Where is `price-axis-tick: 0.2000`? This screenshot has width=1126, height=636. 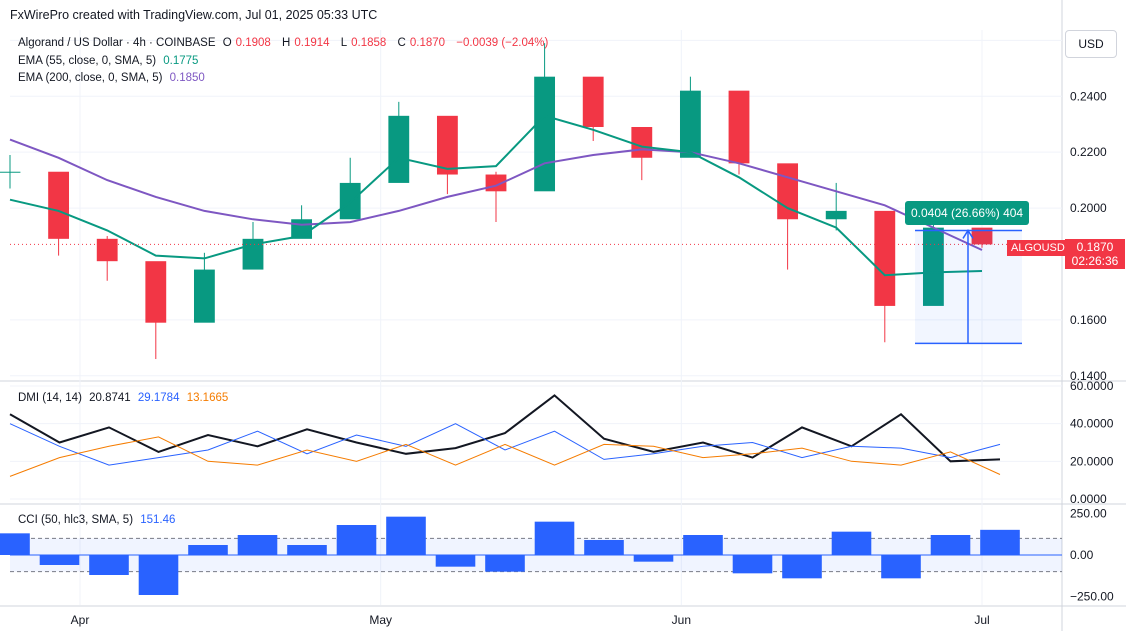
price-axis-tick: 0.2000 is located at coordinates (1088, 208).